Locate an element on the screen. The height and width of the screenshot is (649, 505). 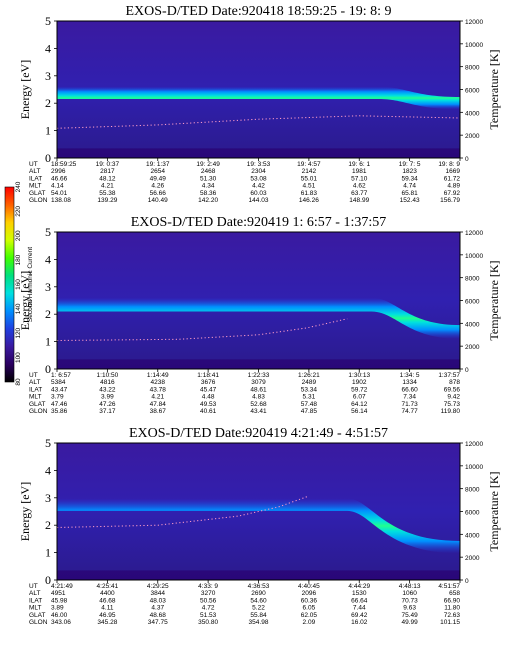
table-cell: 144.03 is located at coordinates (259, 200).